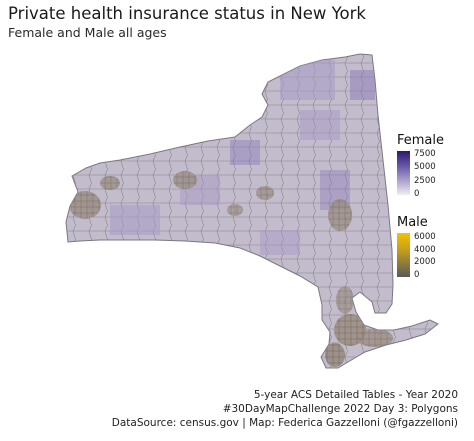 This screenshot has height=441, width=474. I want to click on caption-line-1: 5-year ACS Detailed Tables - Year 2020, so click(355, 395).